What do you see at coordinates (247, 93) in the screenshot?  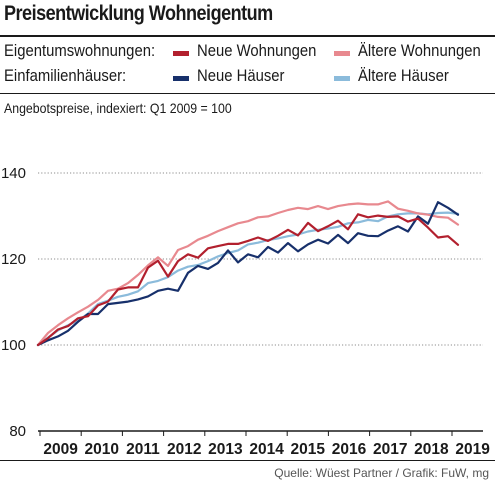 I see `subtitle-divider` at bounding box center [247, 93].